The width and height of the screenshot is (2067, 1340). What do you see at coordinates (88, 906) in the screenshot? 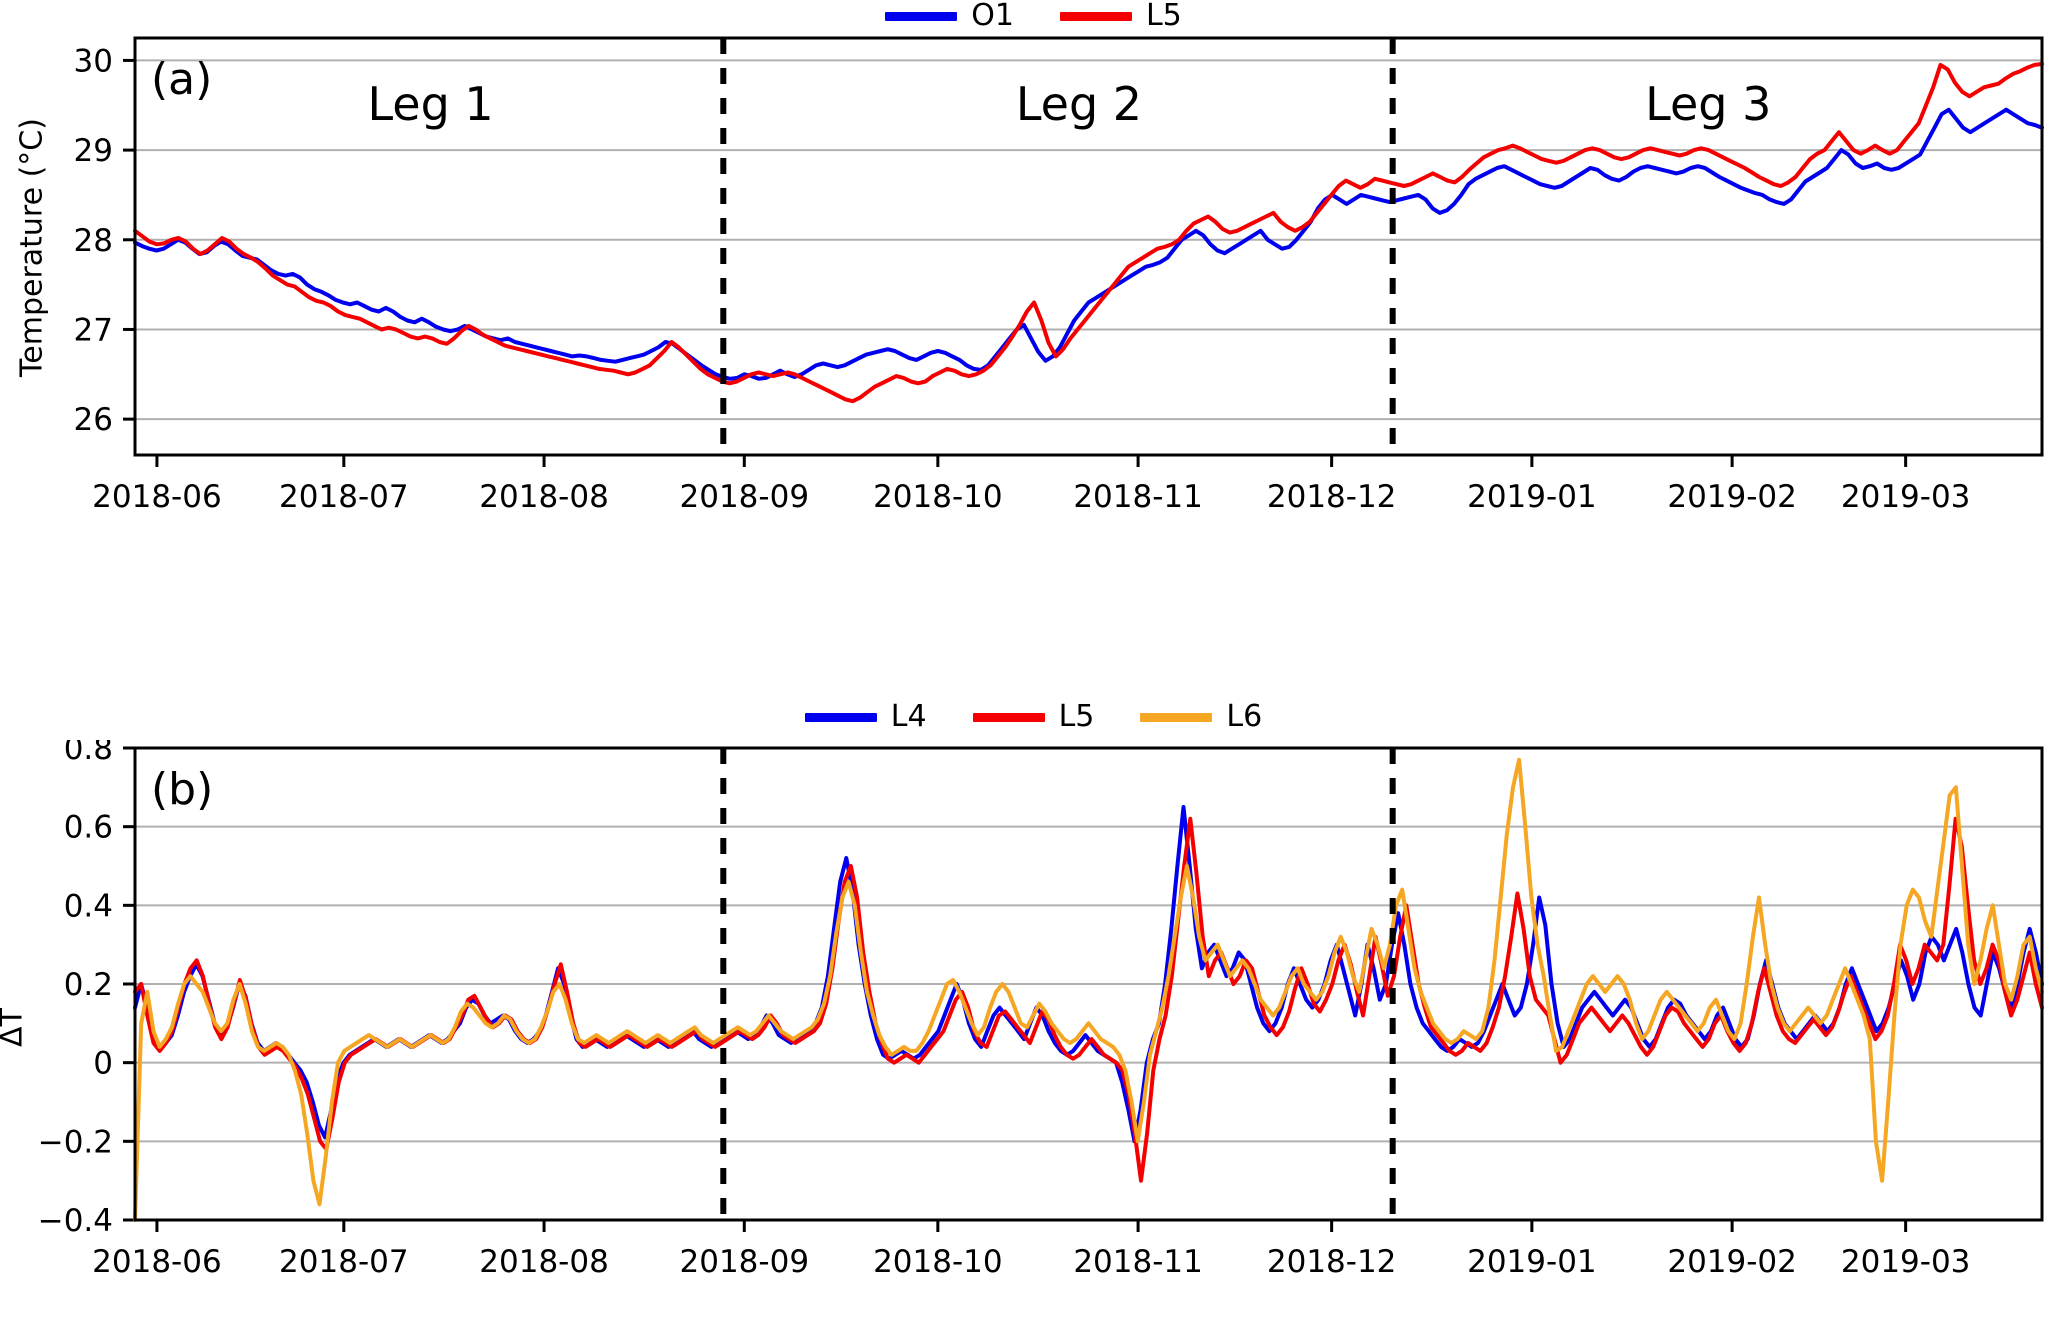
I see `ytick-label: 0.4` at bounding box center [88, 906].